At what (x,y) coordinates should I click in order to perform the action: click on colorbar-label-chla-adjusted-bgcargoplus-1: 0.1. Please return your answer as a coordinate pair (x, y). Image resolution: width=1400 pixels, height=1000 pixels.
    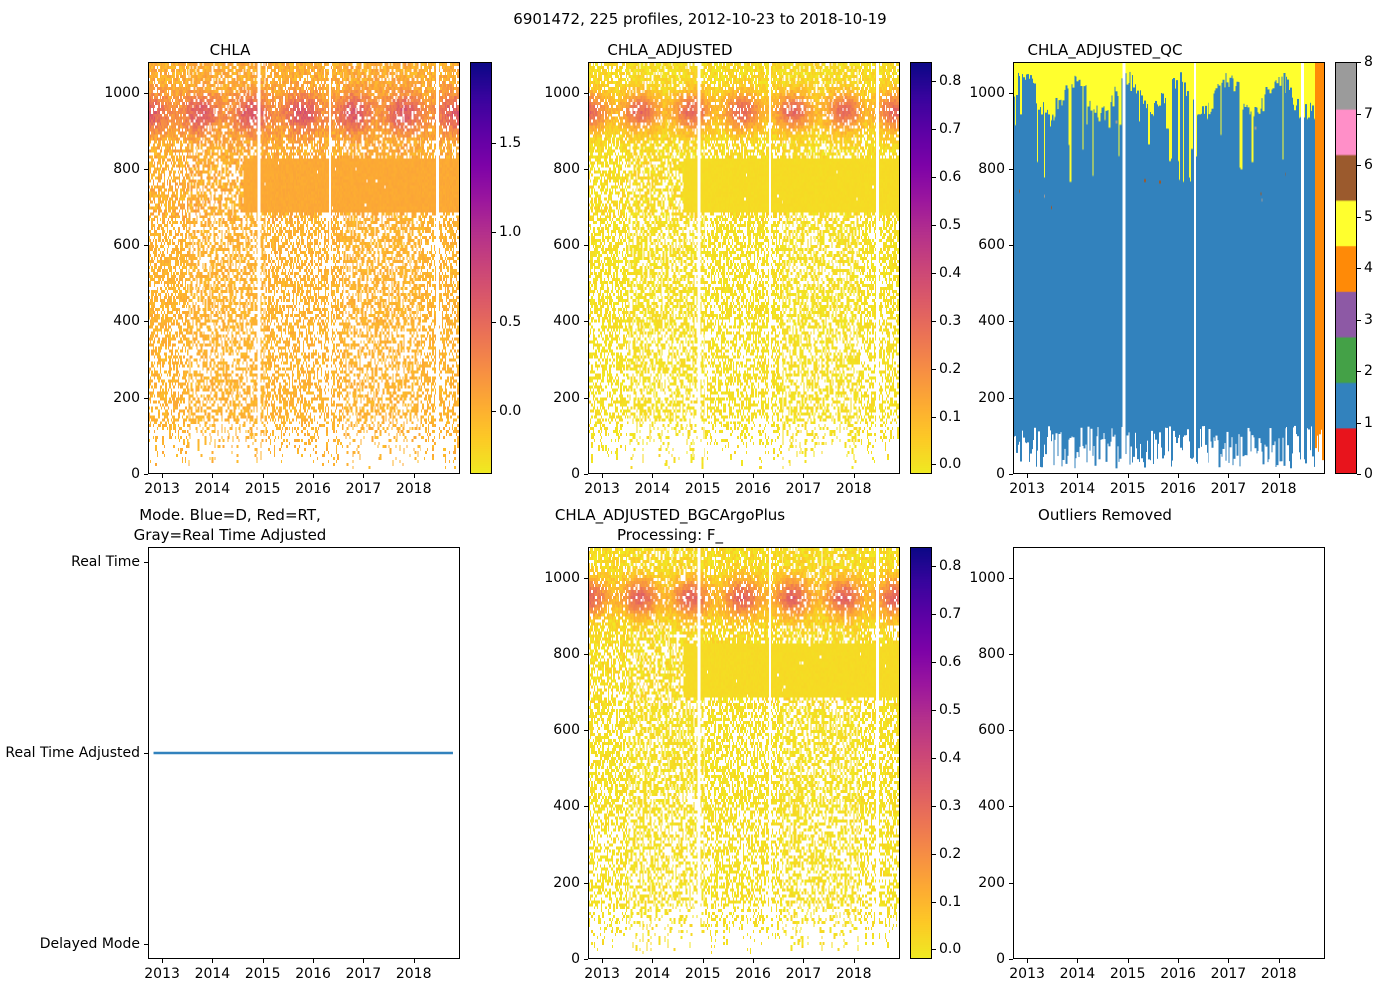
    Looking at the image, I should click on (950, 901).